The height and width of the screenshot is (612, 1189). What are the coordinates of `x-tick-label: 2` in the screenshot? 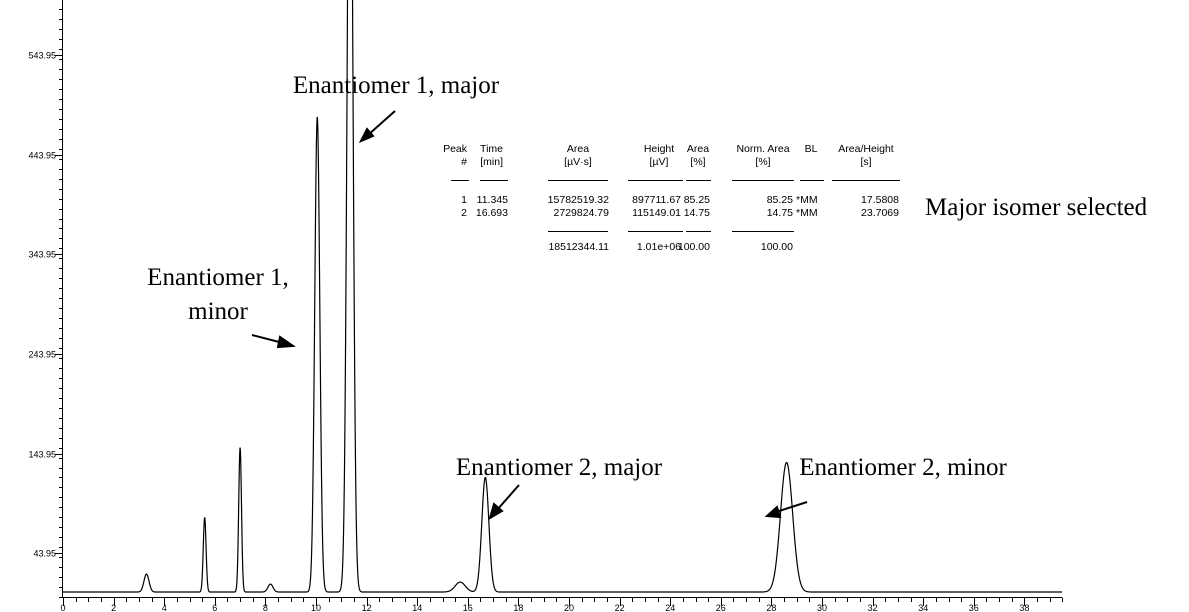 It's located at (113, 607).